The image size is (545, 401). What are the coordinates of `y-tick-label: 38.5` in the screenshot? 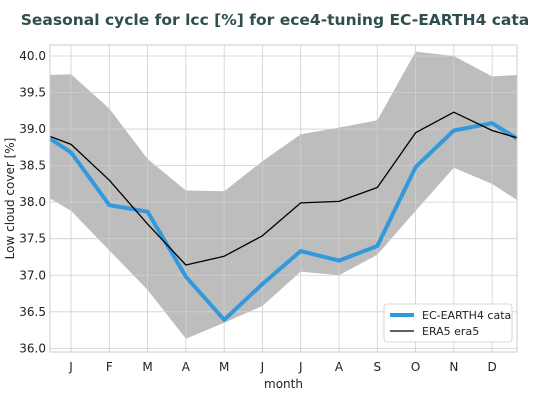 It's located at (32, 166).